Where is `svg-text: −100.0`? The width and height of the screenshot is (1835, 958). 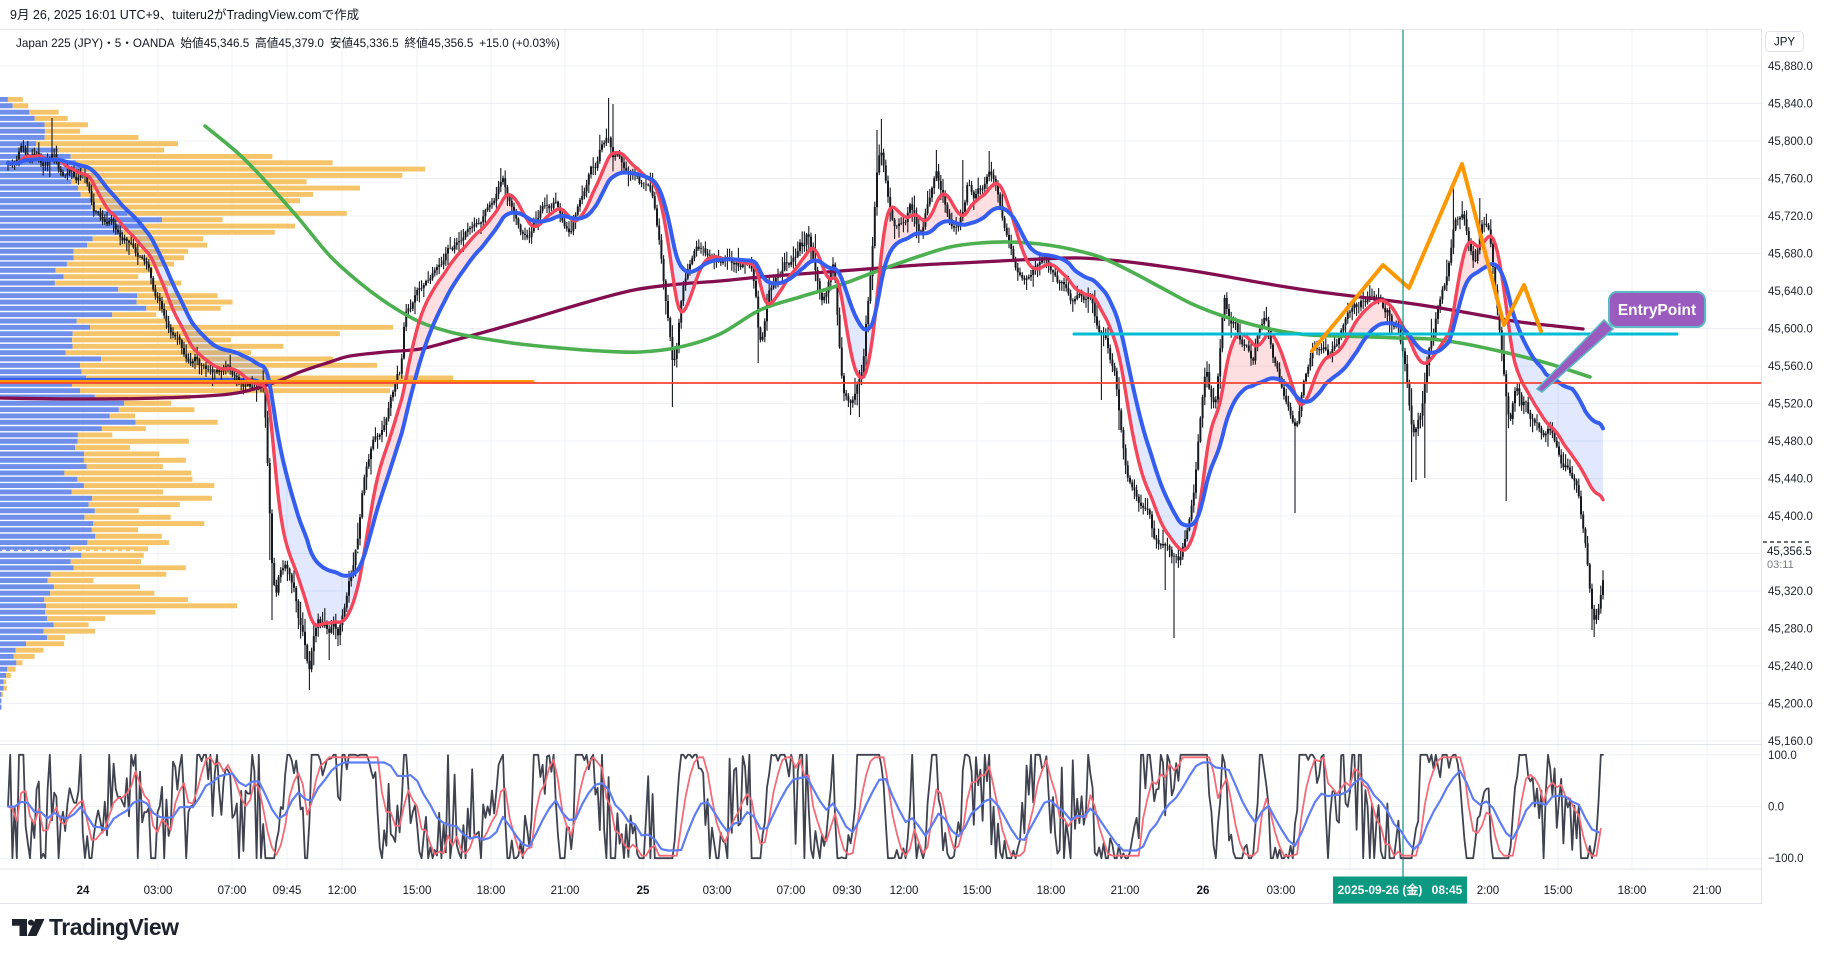 svg-text: −100.0 is located at coordinates (1786, 859).